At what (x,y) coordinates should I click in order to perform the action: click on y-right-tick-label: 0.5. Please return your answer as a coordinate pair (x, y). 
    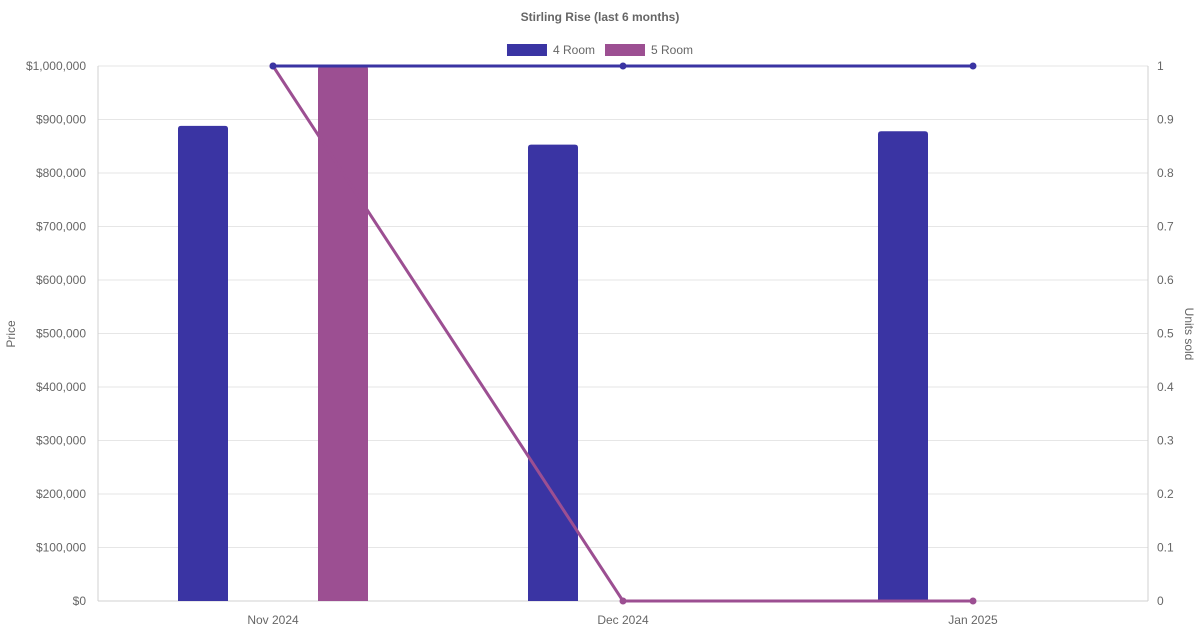
    Looking at the image, I should click on (1165, 334).